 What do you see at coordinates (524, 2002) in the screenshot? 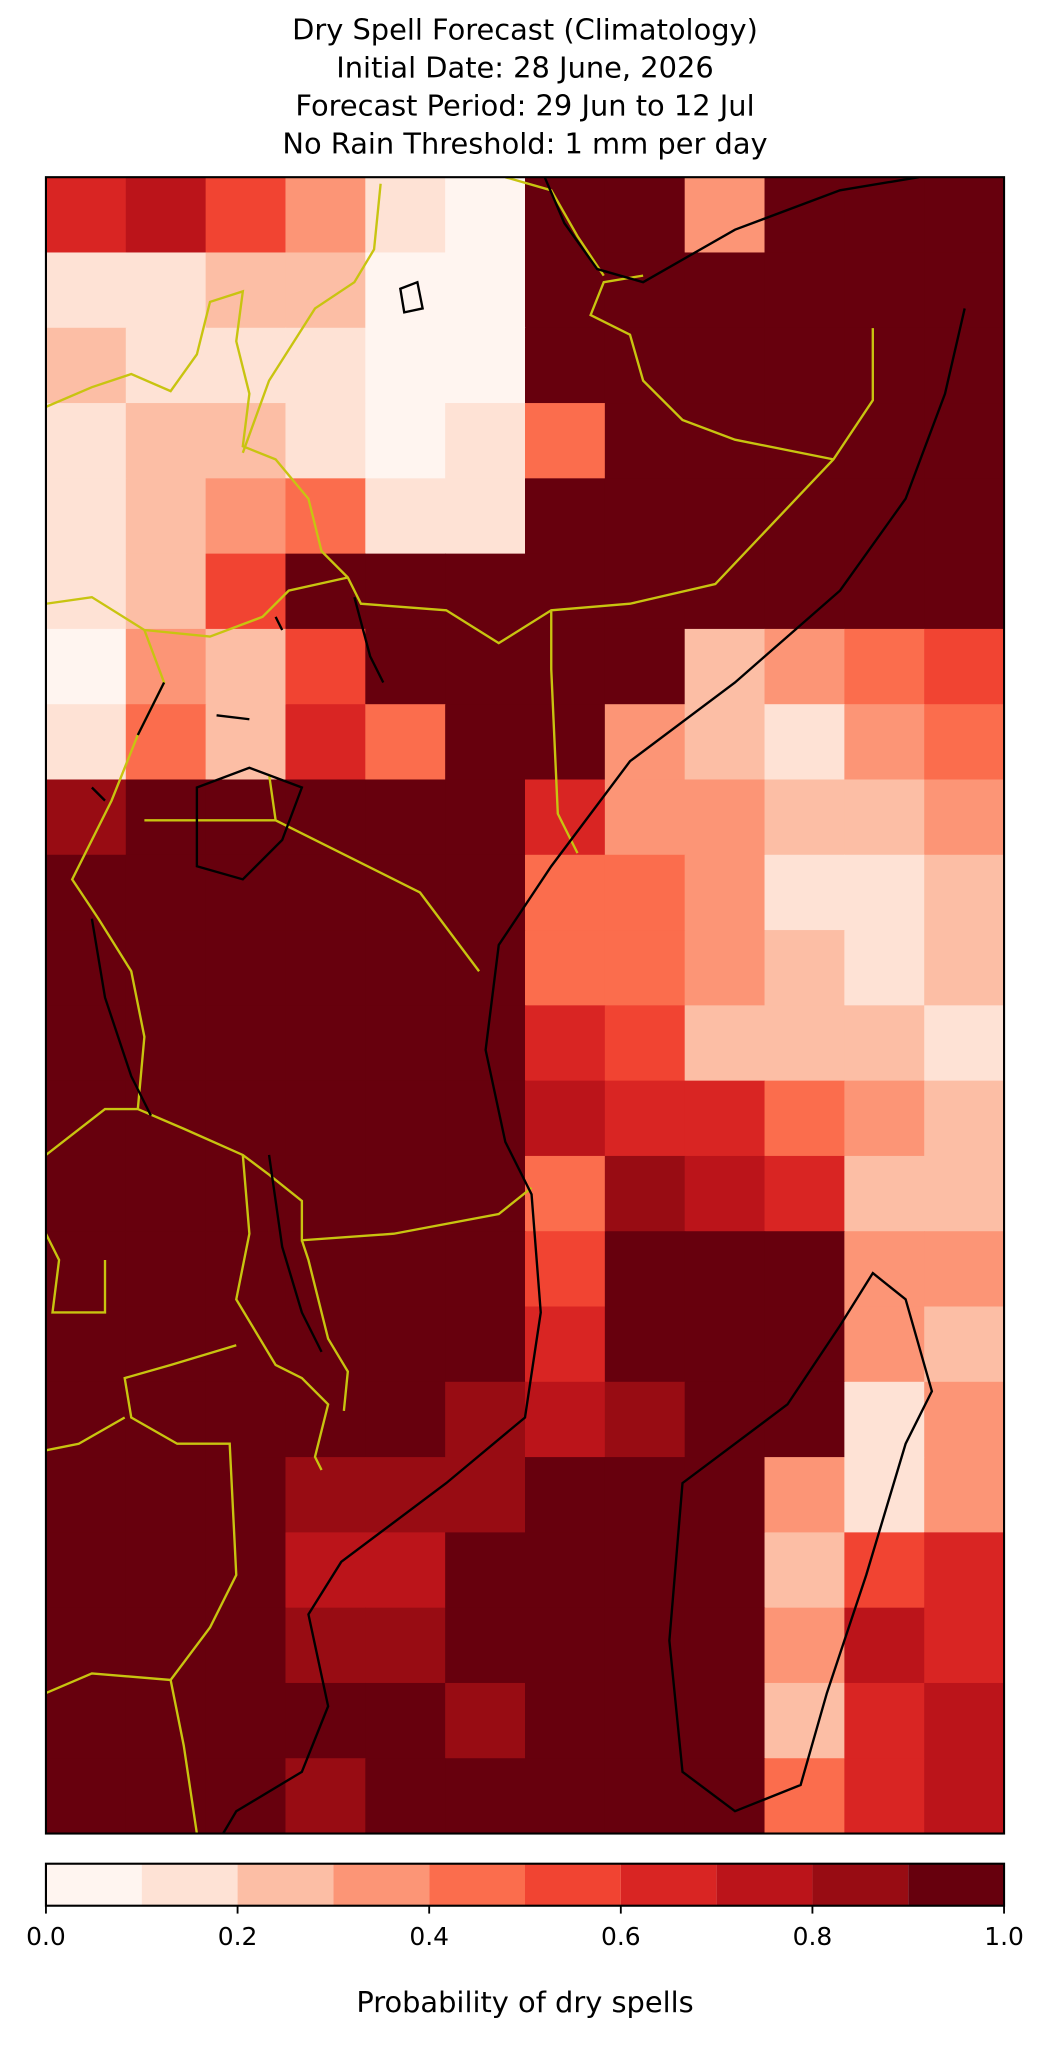
I see `colorbar-label: Probability of dry spells` at bounding box center [524, 2002].